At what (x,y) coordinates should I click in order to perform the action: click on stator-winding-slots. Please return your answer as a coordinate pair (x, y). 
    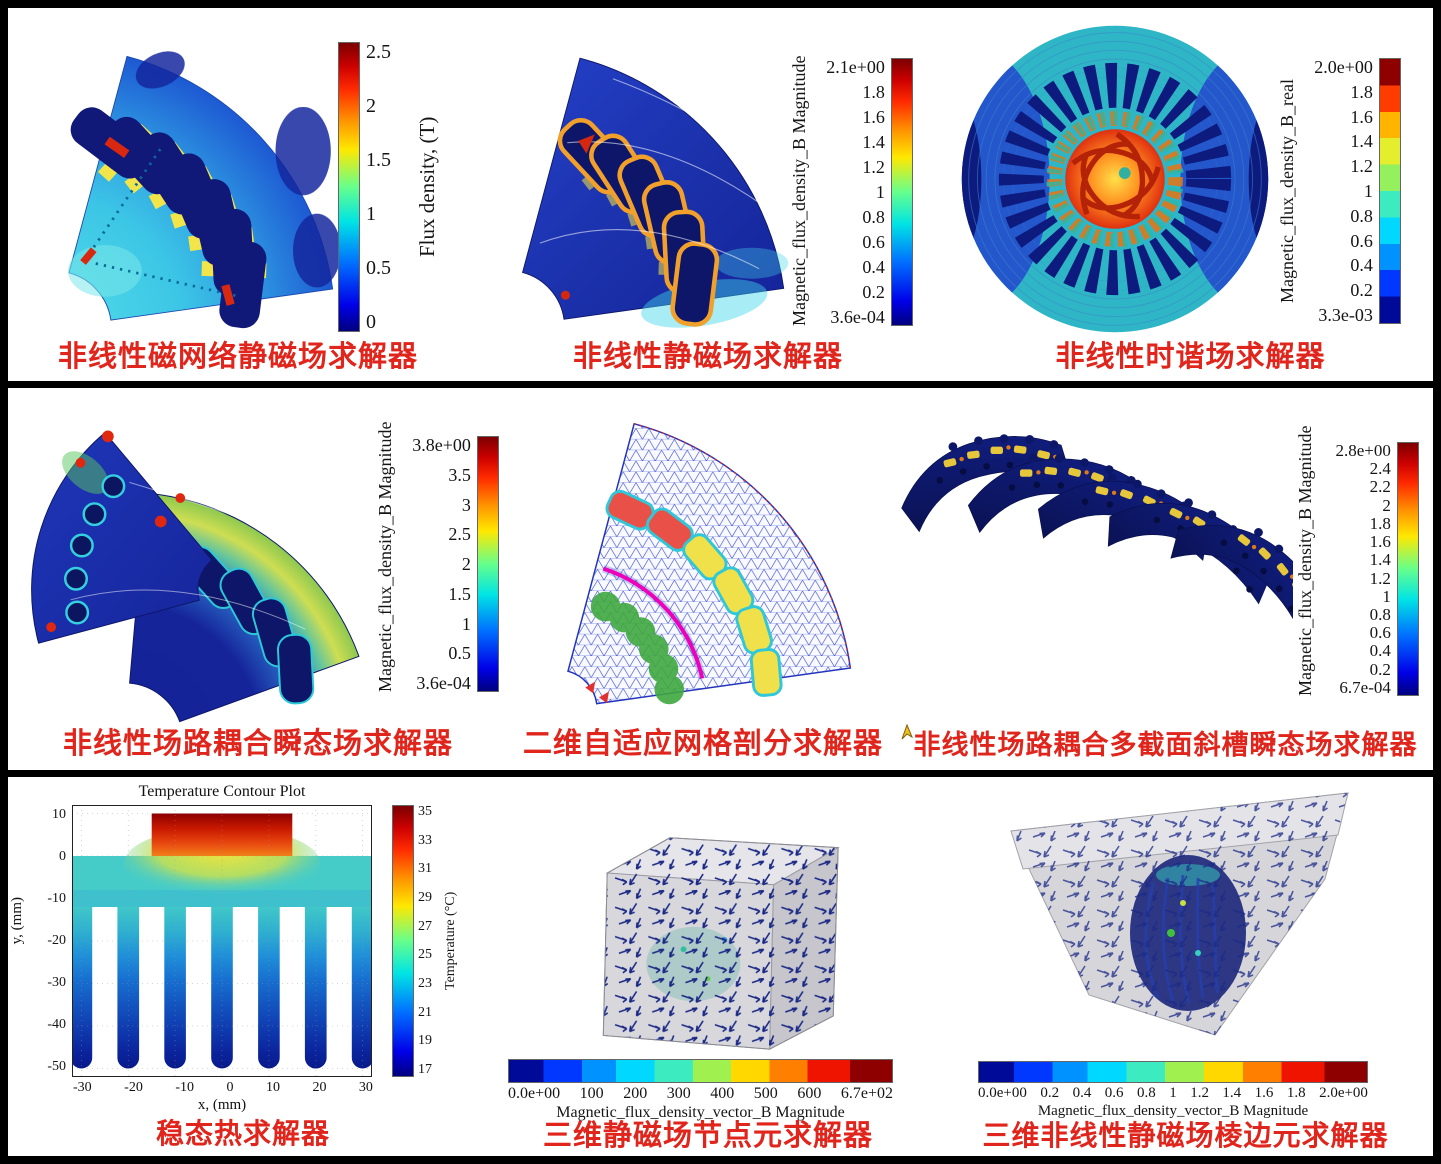
    Looking at the image, I should click on (694, 593).